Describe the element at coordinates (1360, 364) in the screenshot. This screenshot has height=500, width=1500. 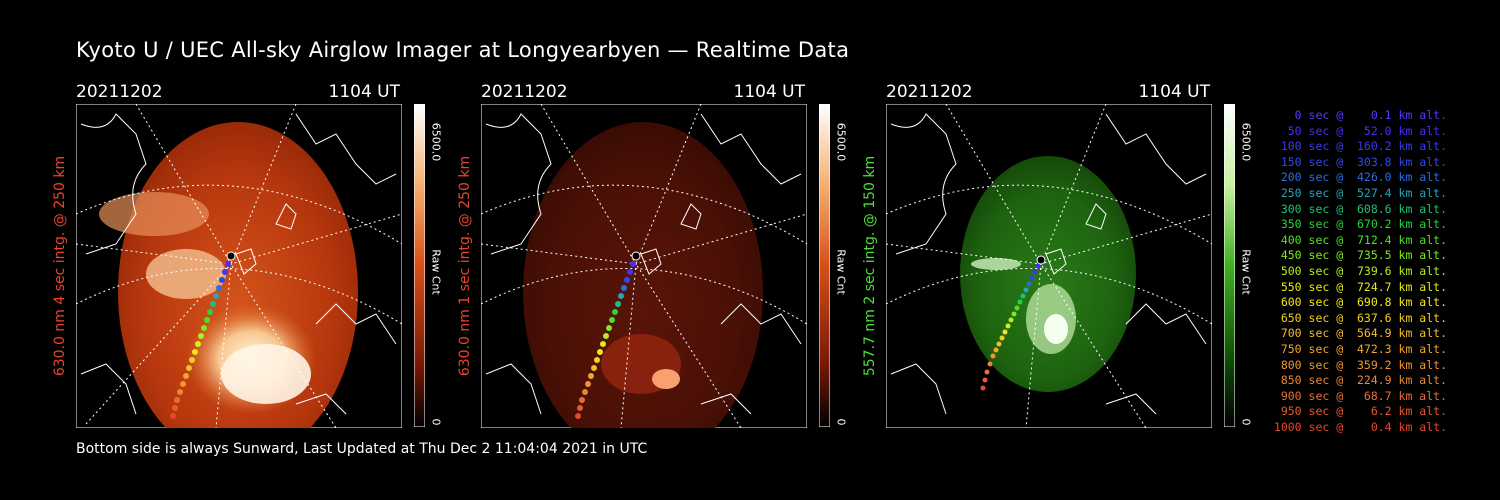
I see `legend-row: 800 sec @ 359.2 km alt.` at that location.